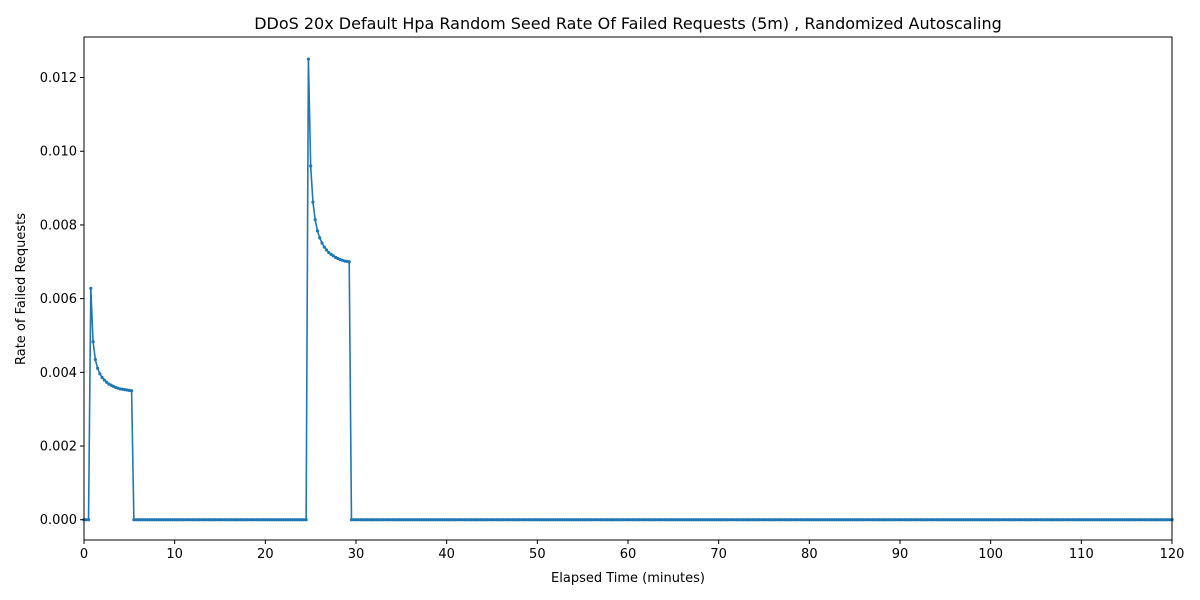 Image resolution: width=1200 pixels, height=600 pixels. I want to click on y-axis-label: Rate of Failed Requests, so click(21, 289).